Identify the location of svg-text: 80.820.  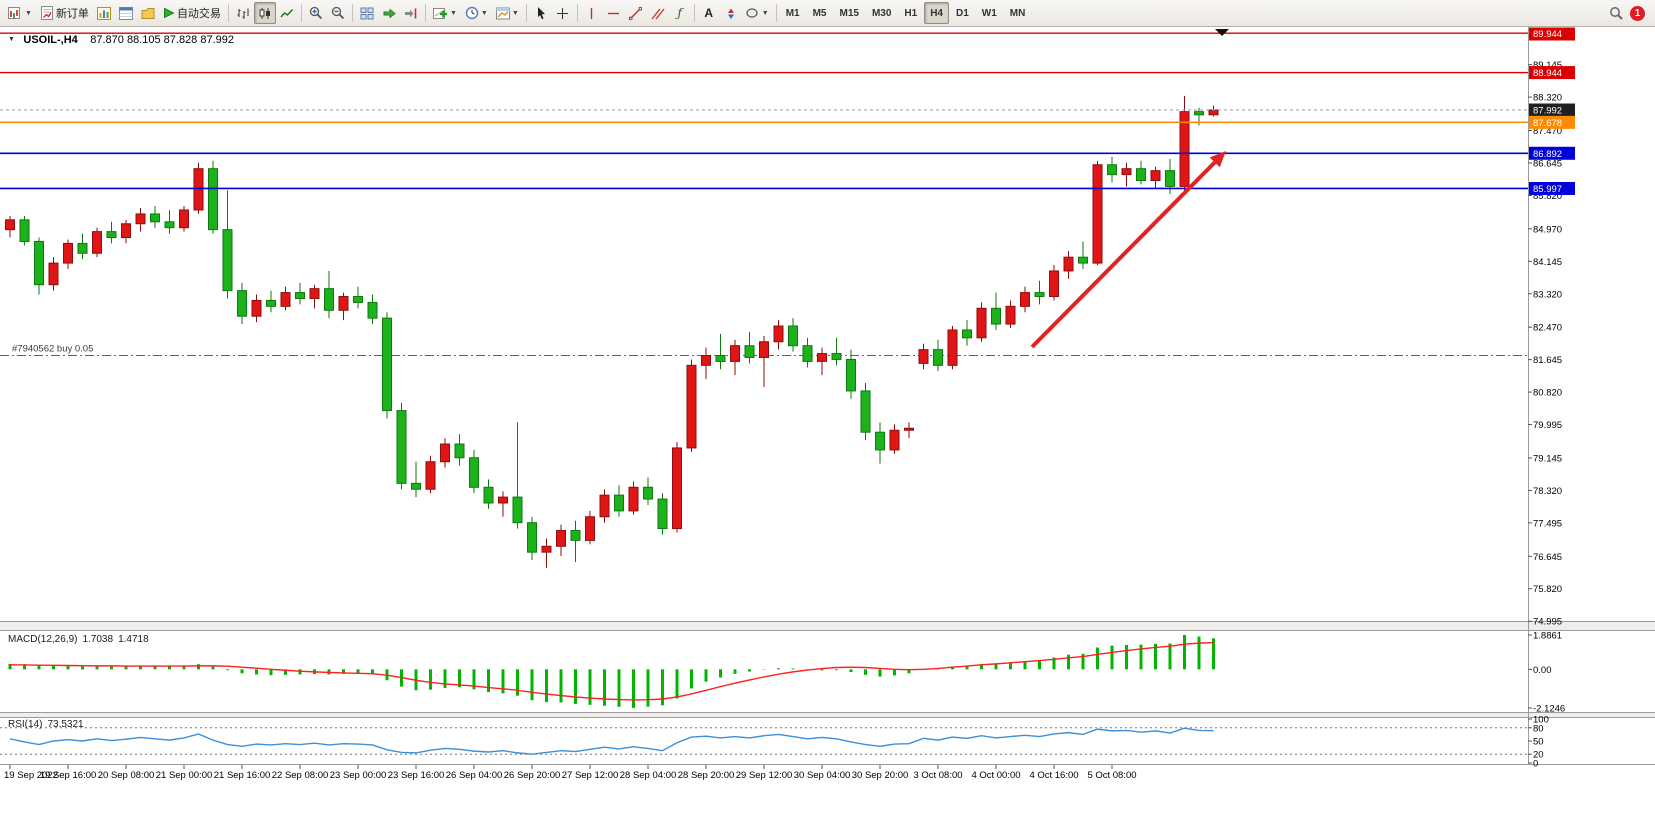
(1547, 393).